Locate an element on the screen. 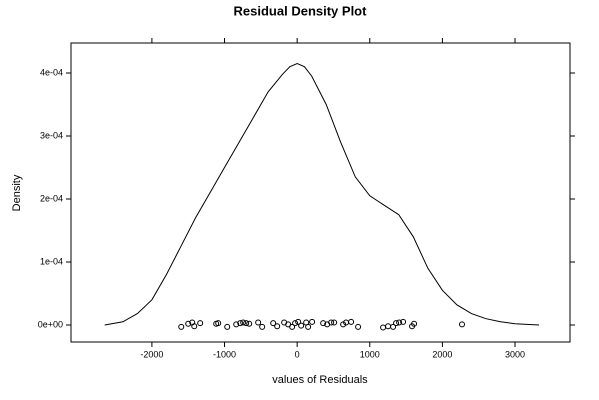  y-tick-label: 0e+00 is located at coordinates (50, 324).